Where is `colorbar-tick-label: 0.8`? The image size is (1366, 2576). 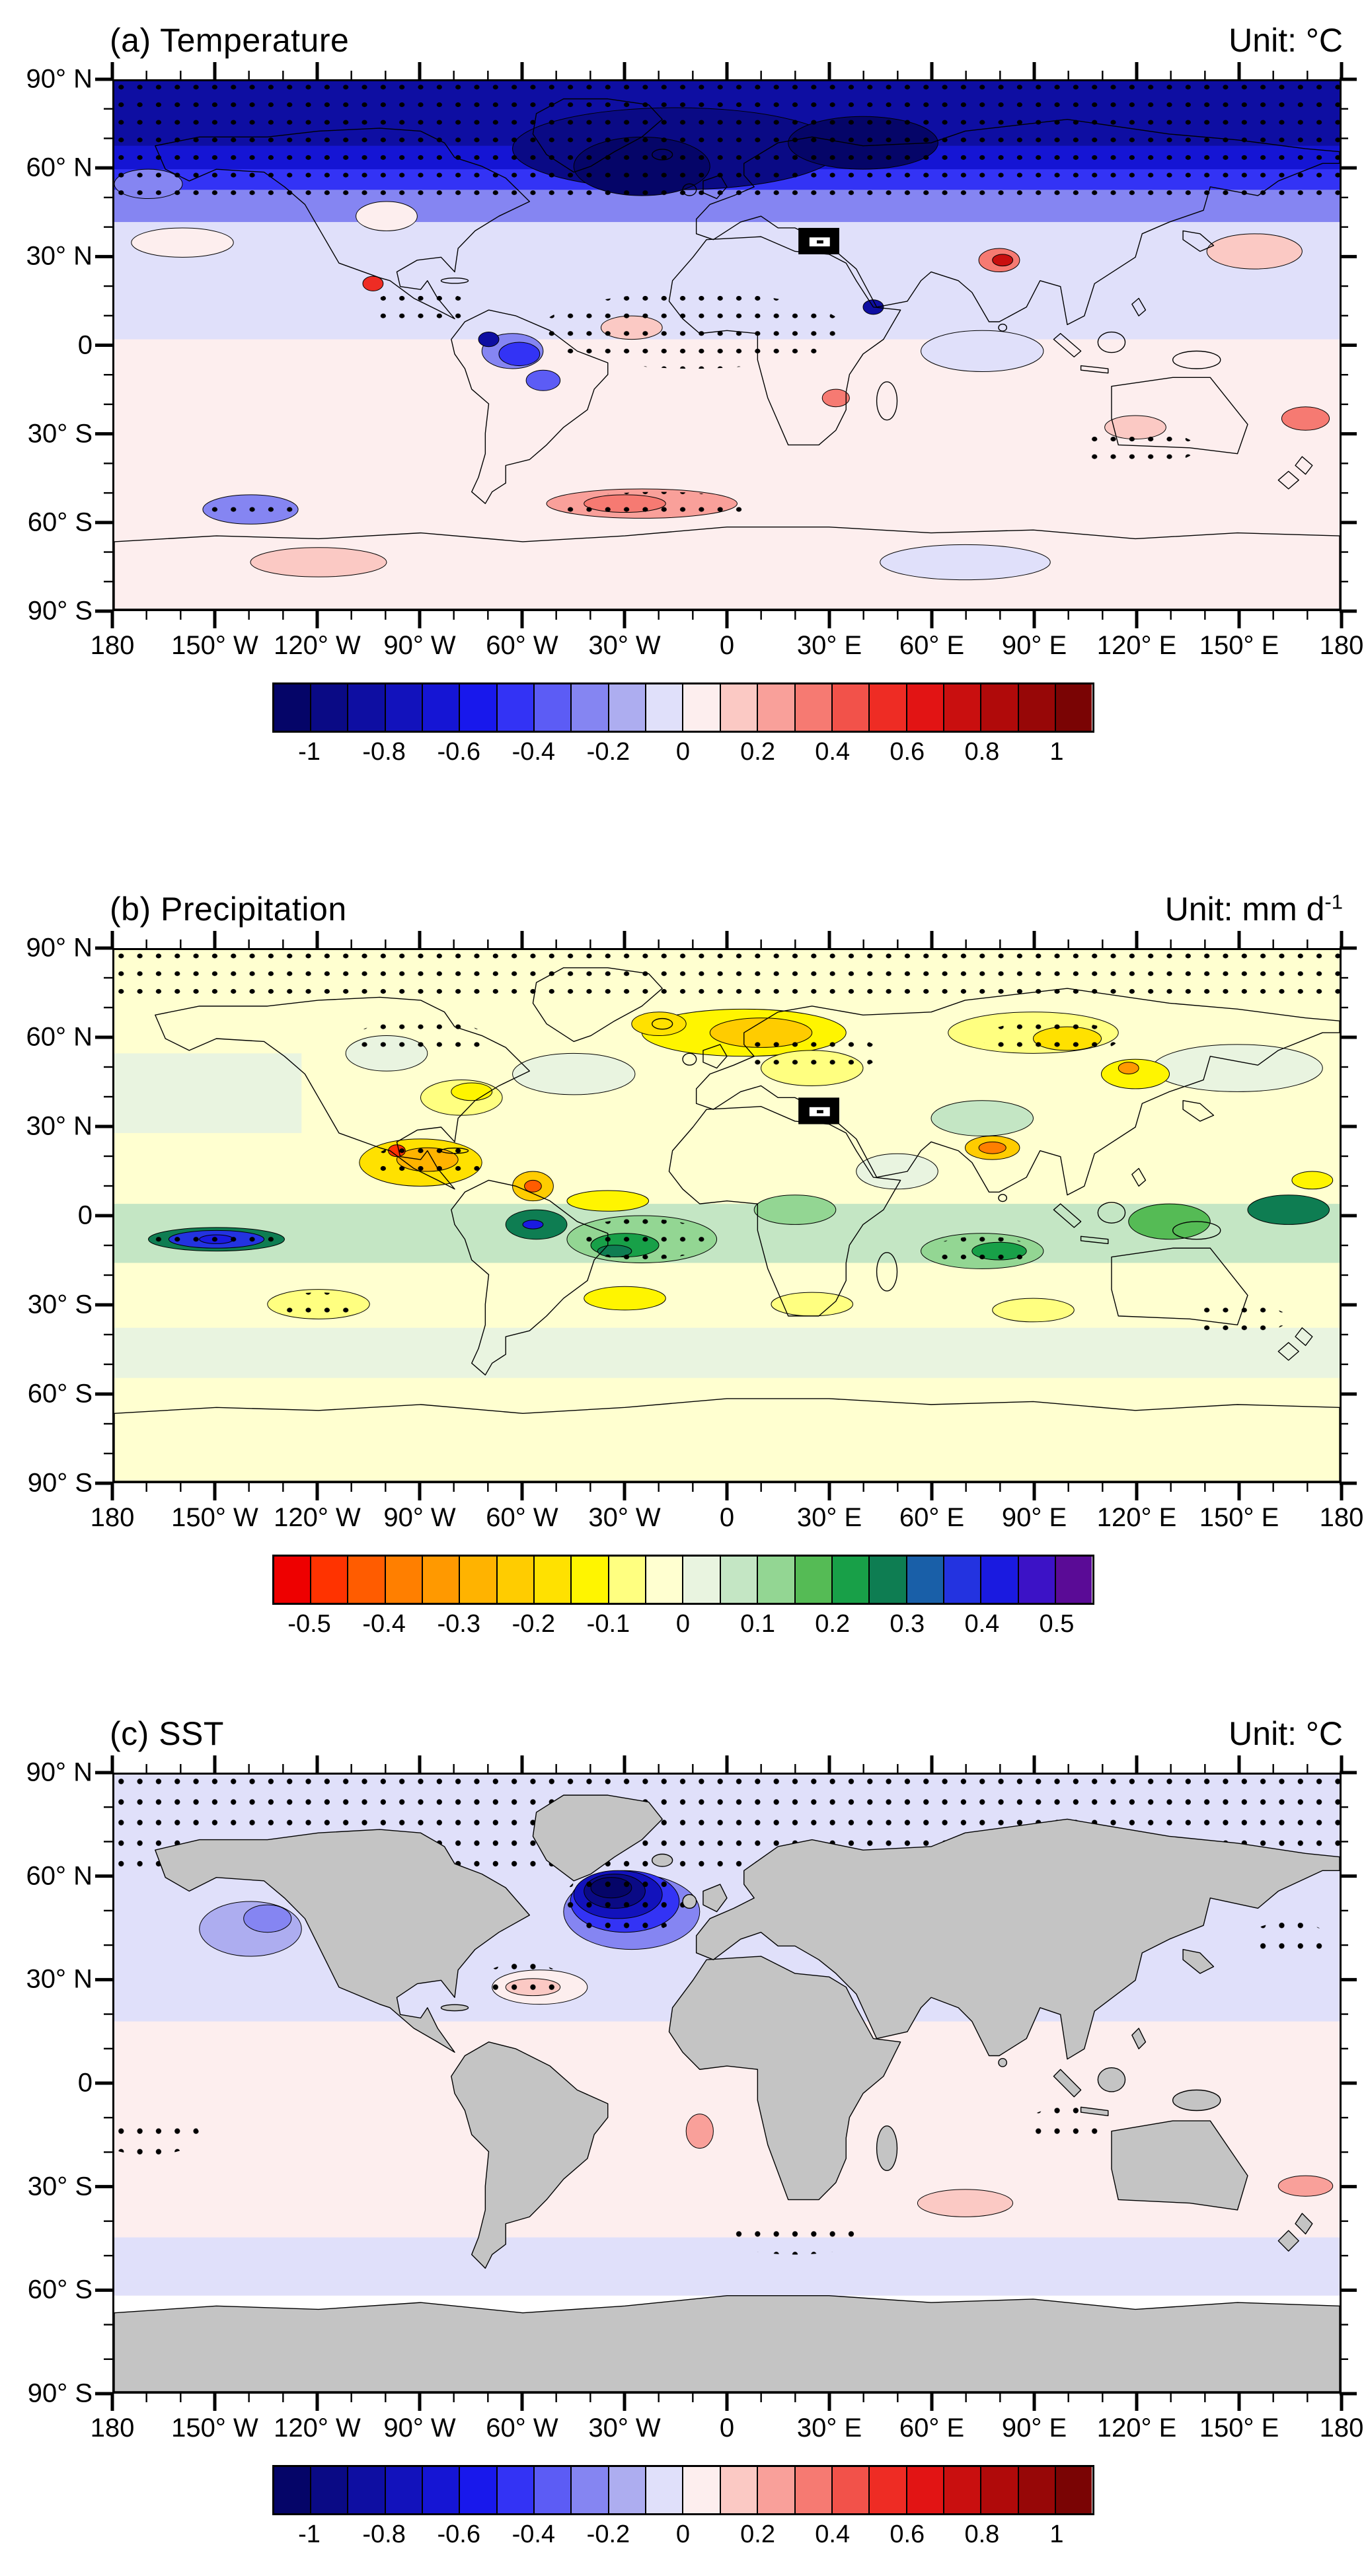 colorbar-tick-label: 0.8 is located at coordinates (982, 2534).